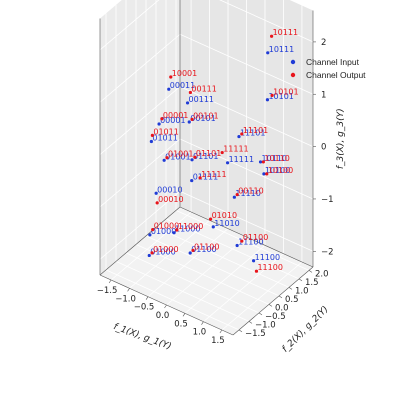  I want to click on input-point-label: 01001, so click(177, 156).